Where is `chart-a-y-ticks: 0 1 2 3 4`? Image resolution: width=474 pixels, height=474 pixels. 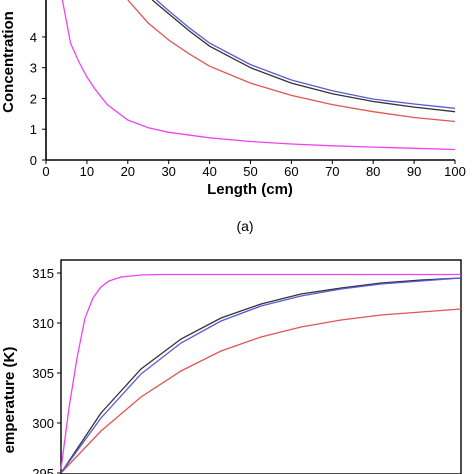 chart-a-y-ticks: 0 1 2 3 4 is located at coordinates (38, 99).